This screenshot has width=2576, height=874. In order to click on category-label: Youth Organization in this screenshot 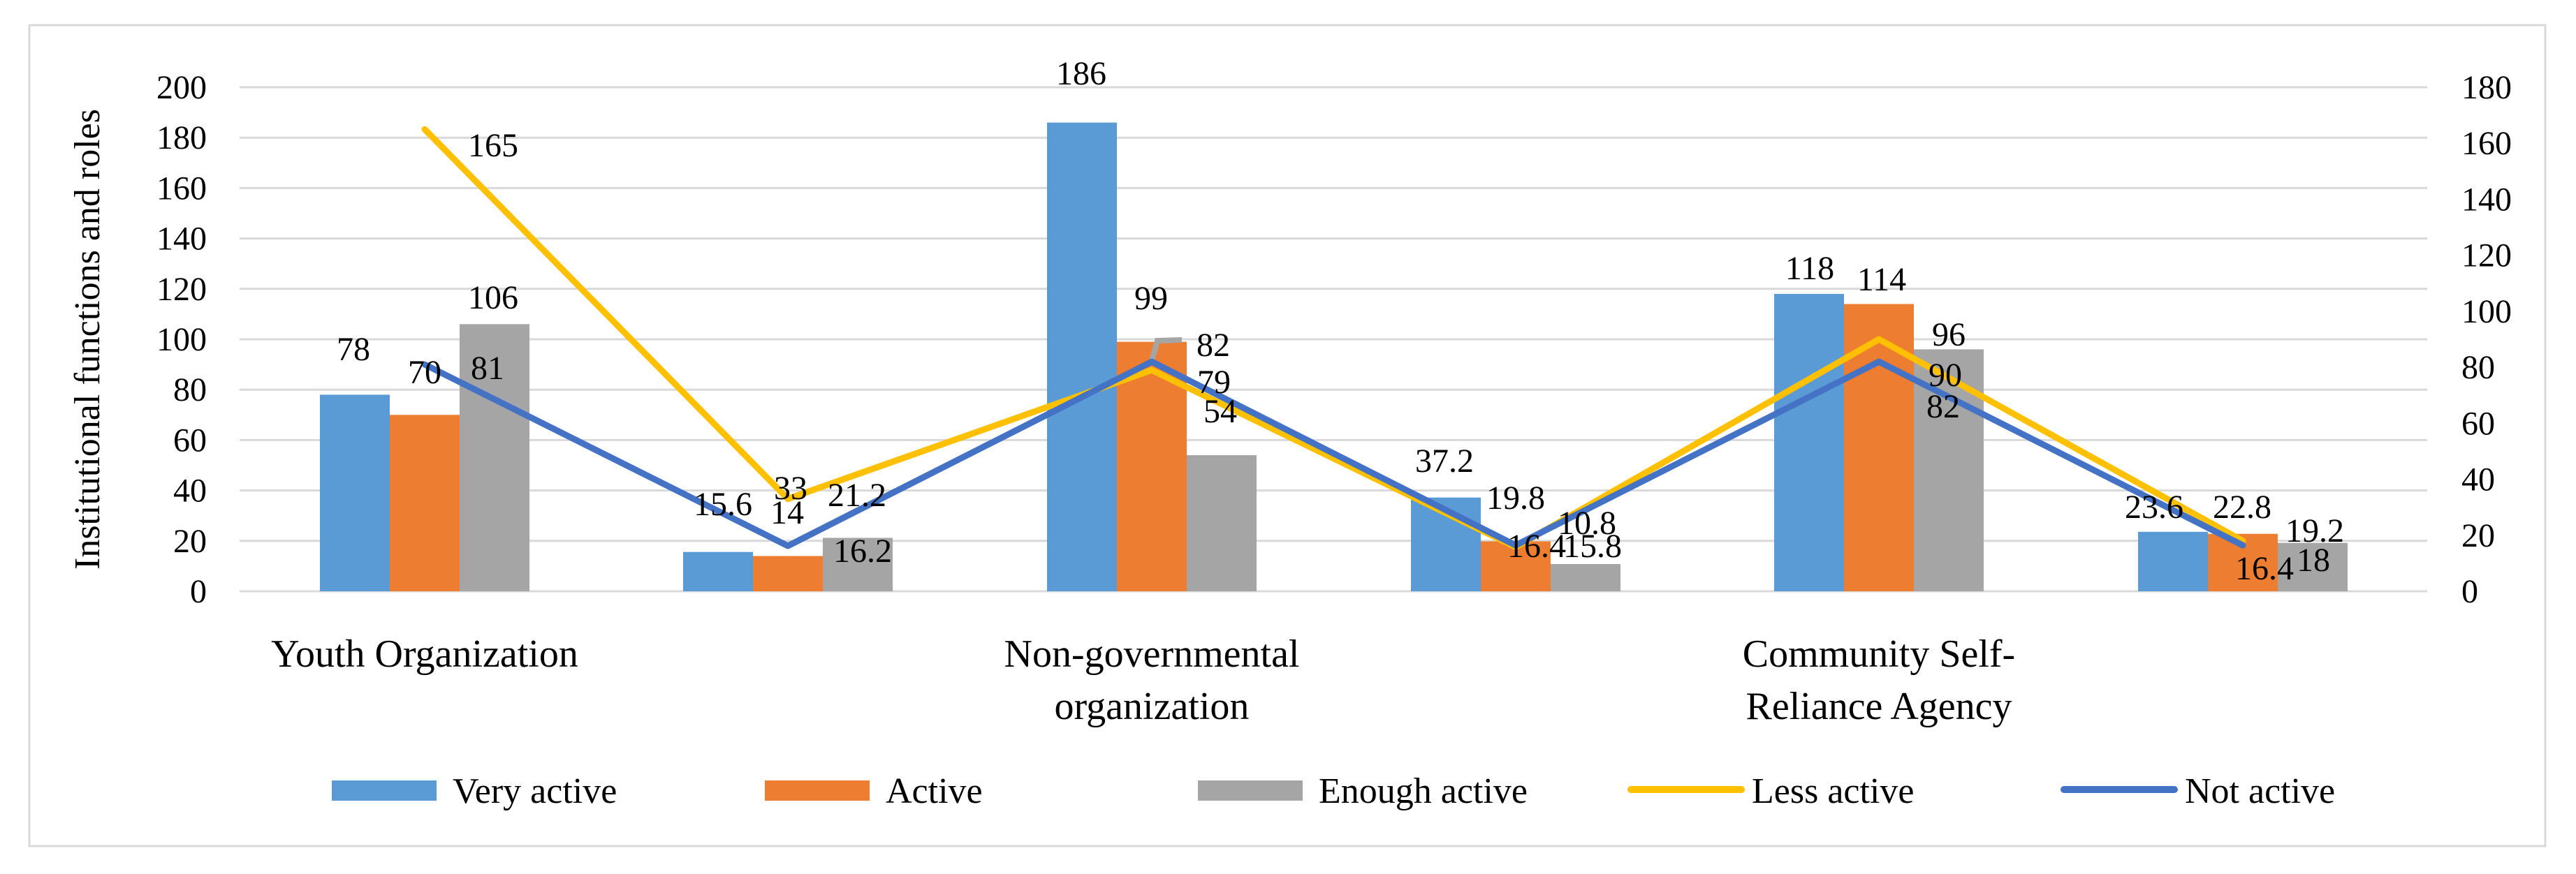, I will do `click(425, 654)`.